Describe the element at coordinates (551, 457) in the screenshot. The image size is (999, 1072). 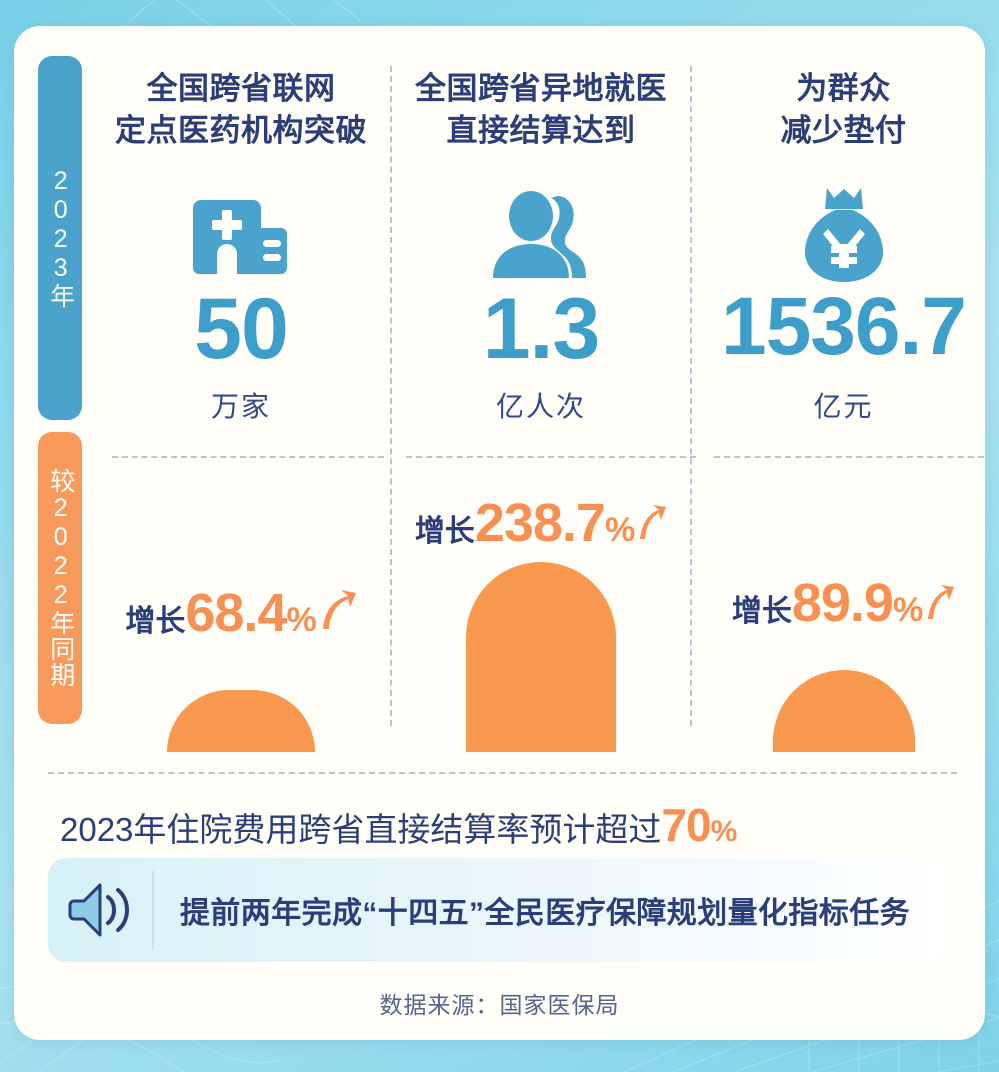
I see `band-divider-col2` at that location.